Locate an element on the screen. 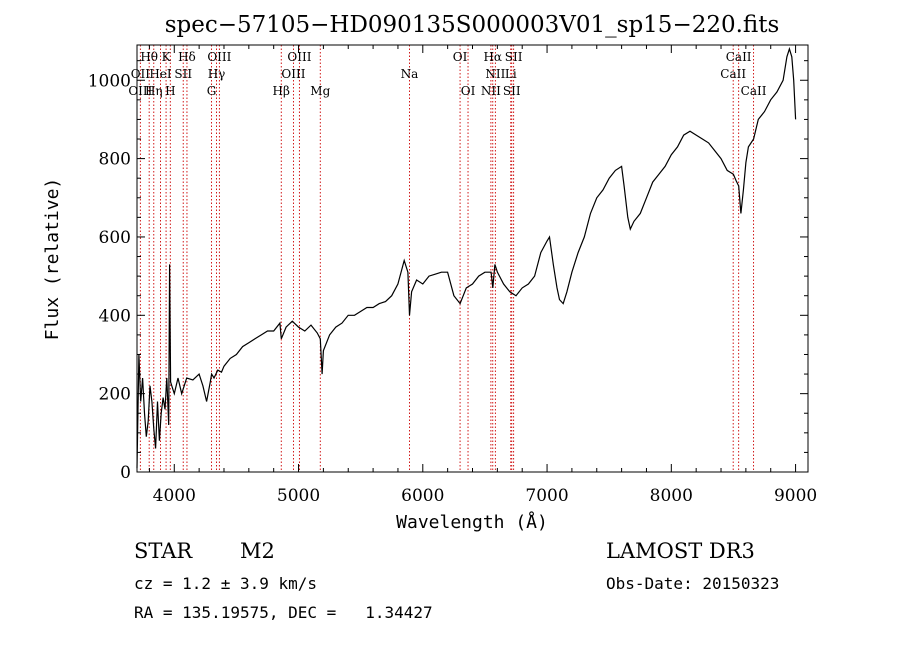  x-tick-label: 6000 is located at coordinates (422, 496).